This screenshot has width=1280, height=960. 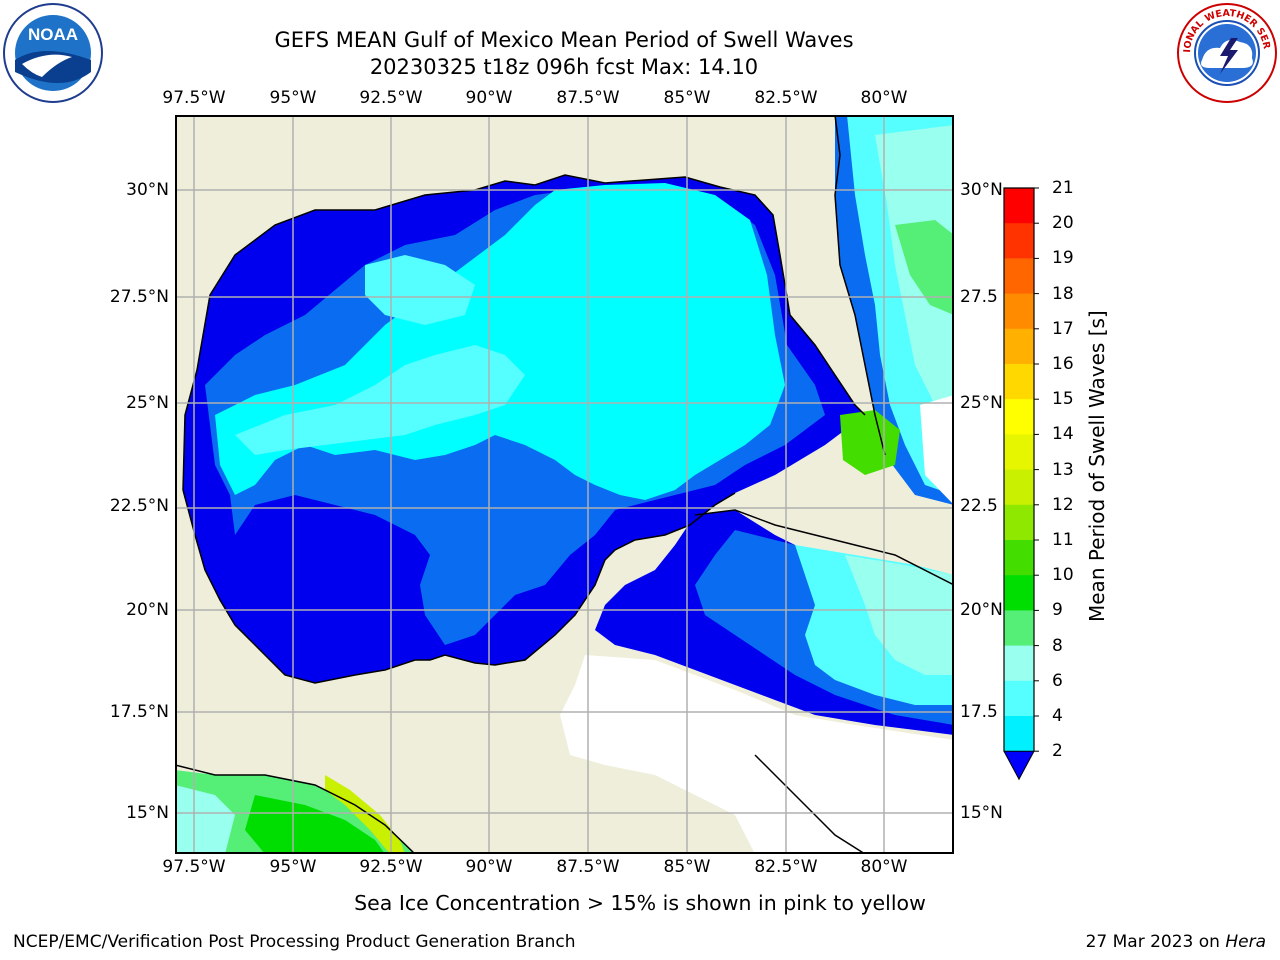 What do you see at coordinates (1063, 575) in the screenshot?
I see `colorbar-label: 10` at bounding box center [1063, 575].